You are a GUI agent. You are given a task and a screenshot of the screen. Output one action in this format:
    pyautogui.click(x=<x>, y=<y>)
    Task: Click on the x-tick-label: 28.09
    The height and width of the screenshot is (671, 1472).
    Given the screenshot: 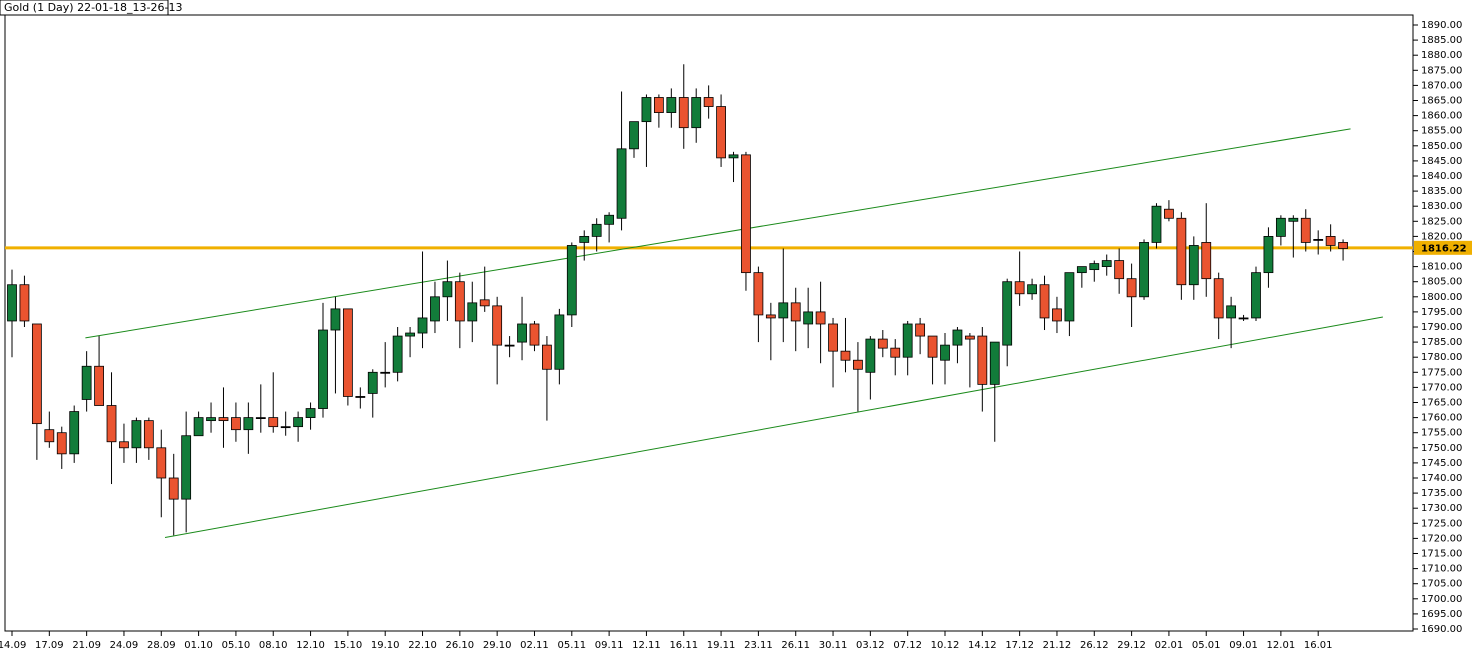 What is the action you would take?
    pyautogui.click(x=161, y=645)
    